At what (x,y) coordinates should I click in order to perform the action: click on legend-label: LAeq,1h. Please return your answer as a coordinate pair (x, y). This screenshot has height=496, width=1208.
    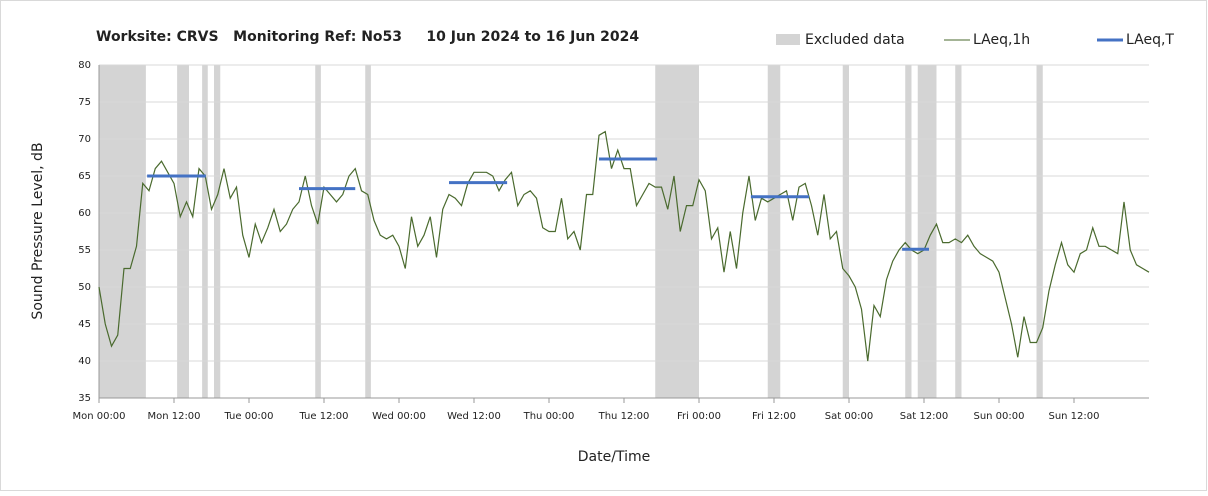
    Looking at the image, I should click on (1001, 40).